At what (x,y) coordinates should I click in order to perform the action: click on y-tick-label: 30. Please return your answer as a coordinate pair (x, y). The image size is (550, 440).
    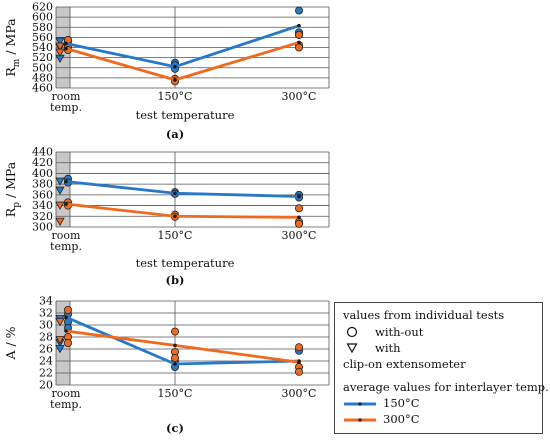
    Looking at the image, I should click on (46, 325).